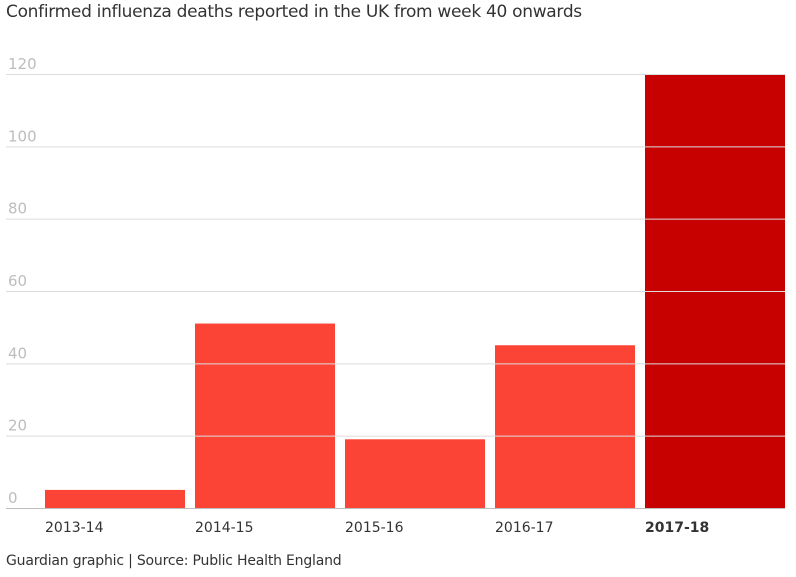 Image resolution: width=796 pixels, height=577 pixels. I want to click on y-tick-label-120: 120, so click(22, 64).